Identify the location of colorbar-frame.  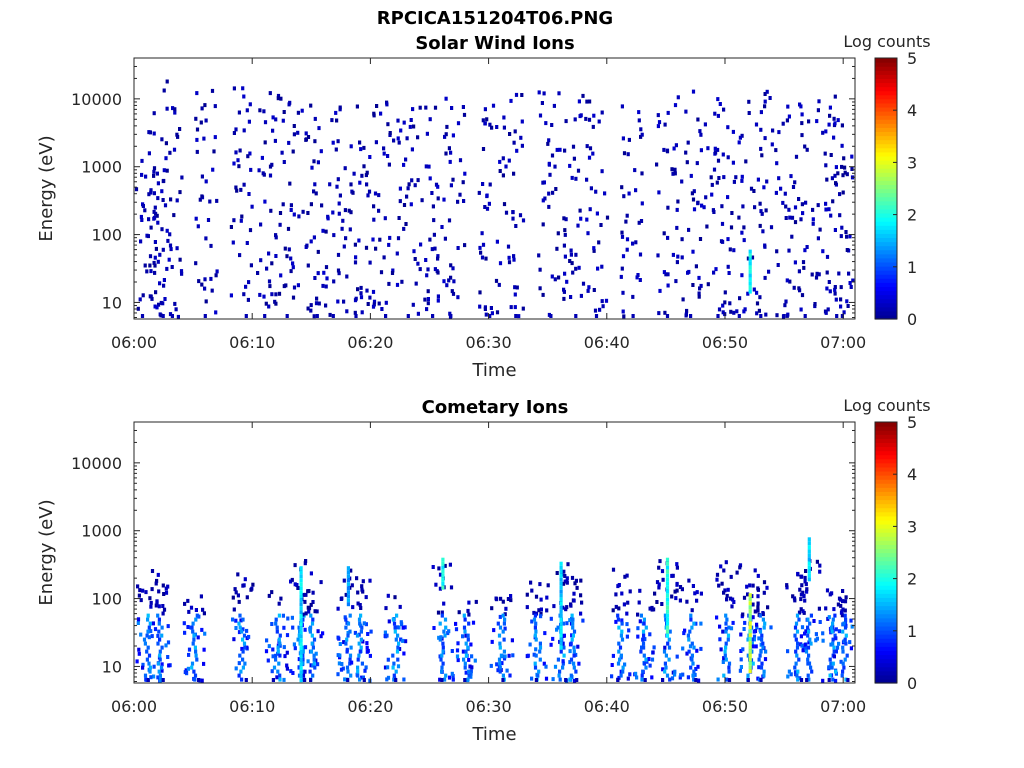
(886, 188).